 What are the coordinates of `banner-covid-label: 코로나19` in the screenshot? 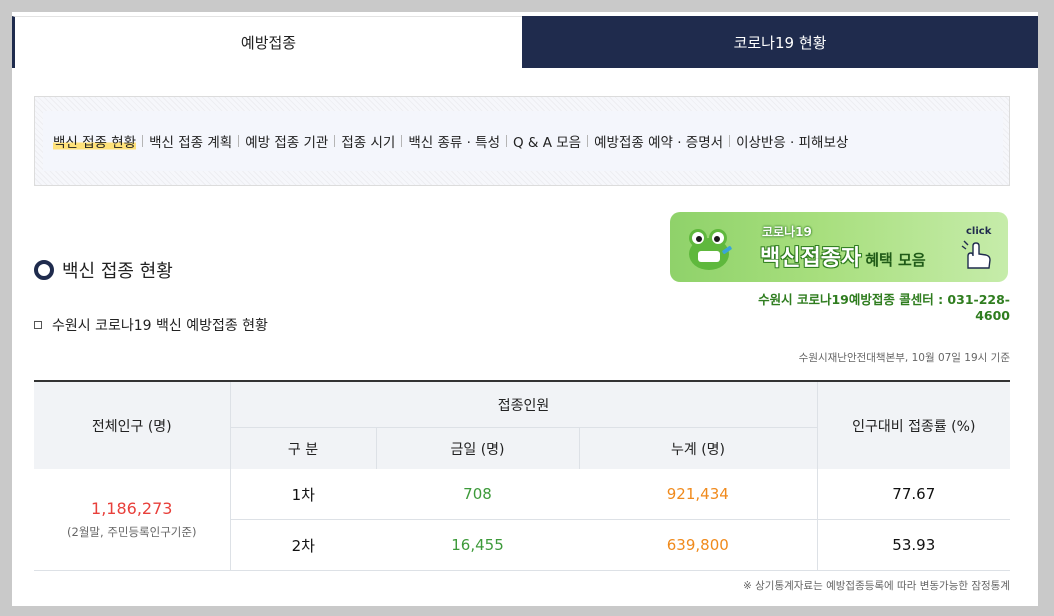 It's located at (787, 232).